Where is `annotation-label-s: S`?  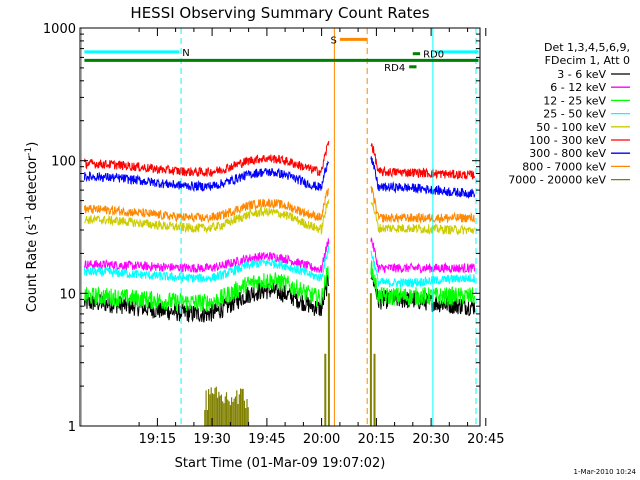
annotation-label-s: S is located at coordinates (334, 40).